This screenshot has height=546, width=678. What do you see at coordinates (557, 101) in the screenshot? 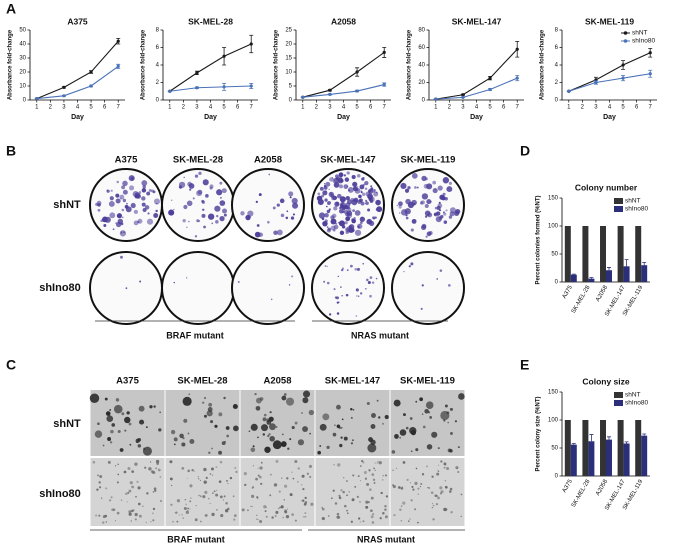
I see `y-tick-label: 0` at bounding box center [557, 101].